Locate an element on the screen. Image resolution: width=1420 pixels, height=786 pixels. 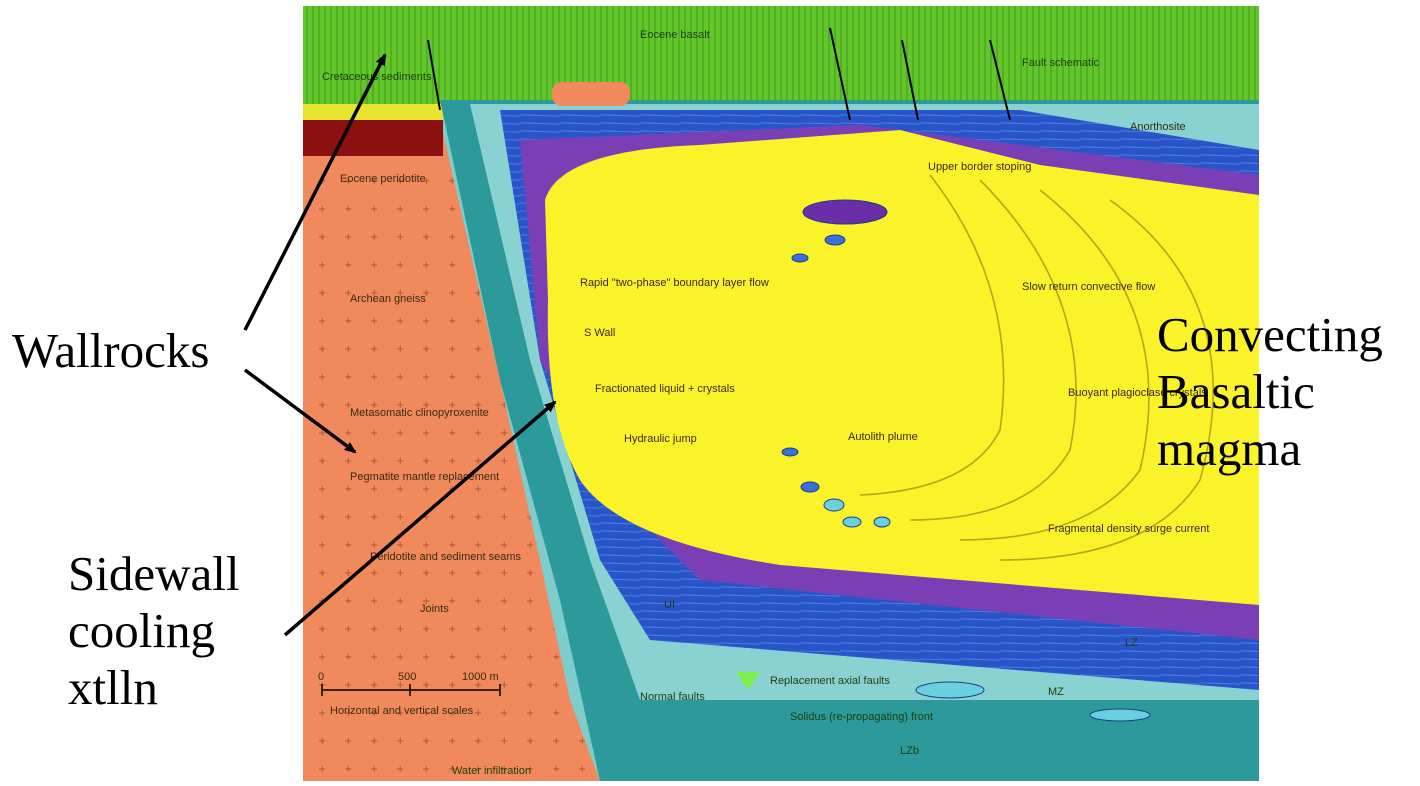
convection-flow-lines is located at coordinates (1036, 367).